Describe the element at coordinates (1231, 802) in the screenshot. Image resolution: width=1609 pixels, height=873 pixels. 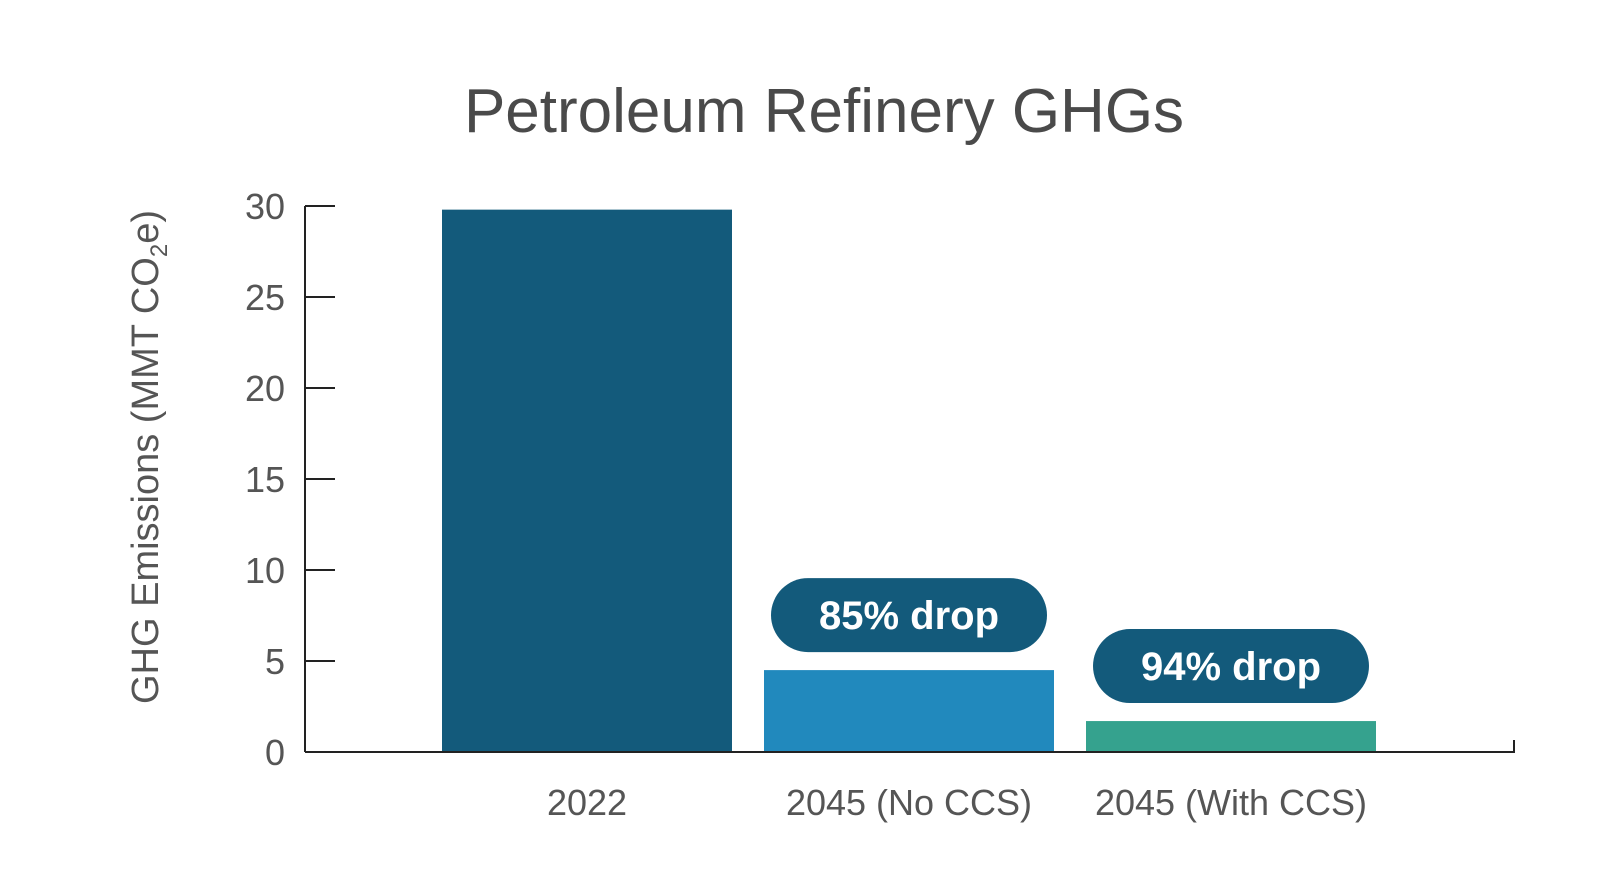
I see `x-tick-label: 2045 (With CCS)` at that location.